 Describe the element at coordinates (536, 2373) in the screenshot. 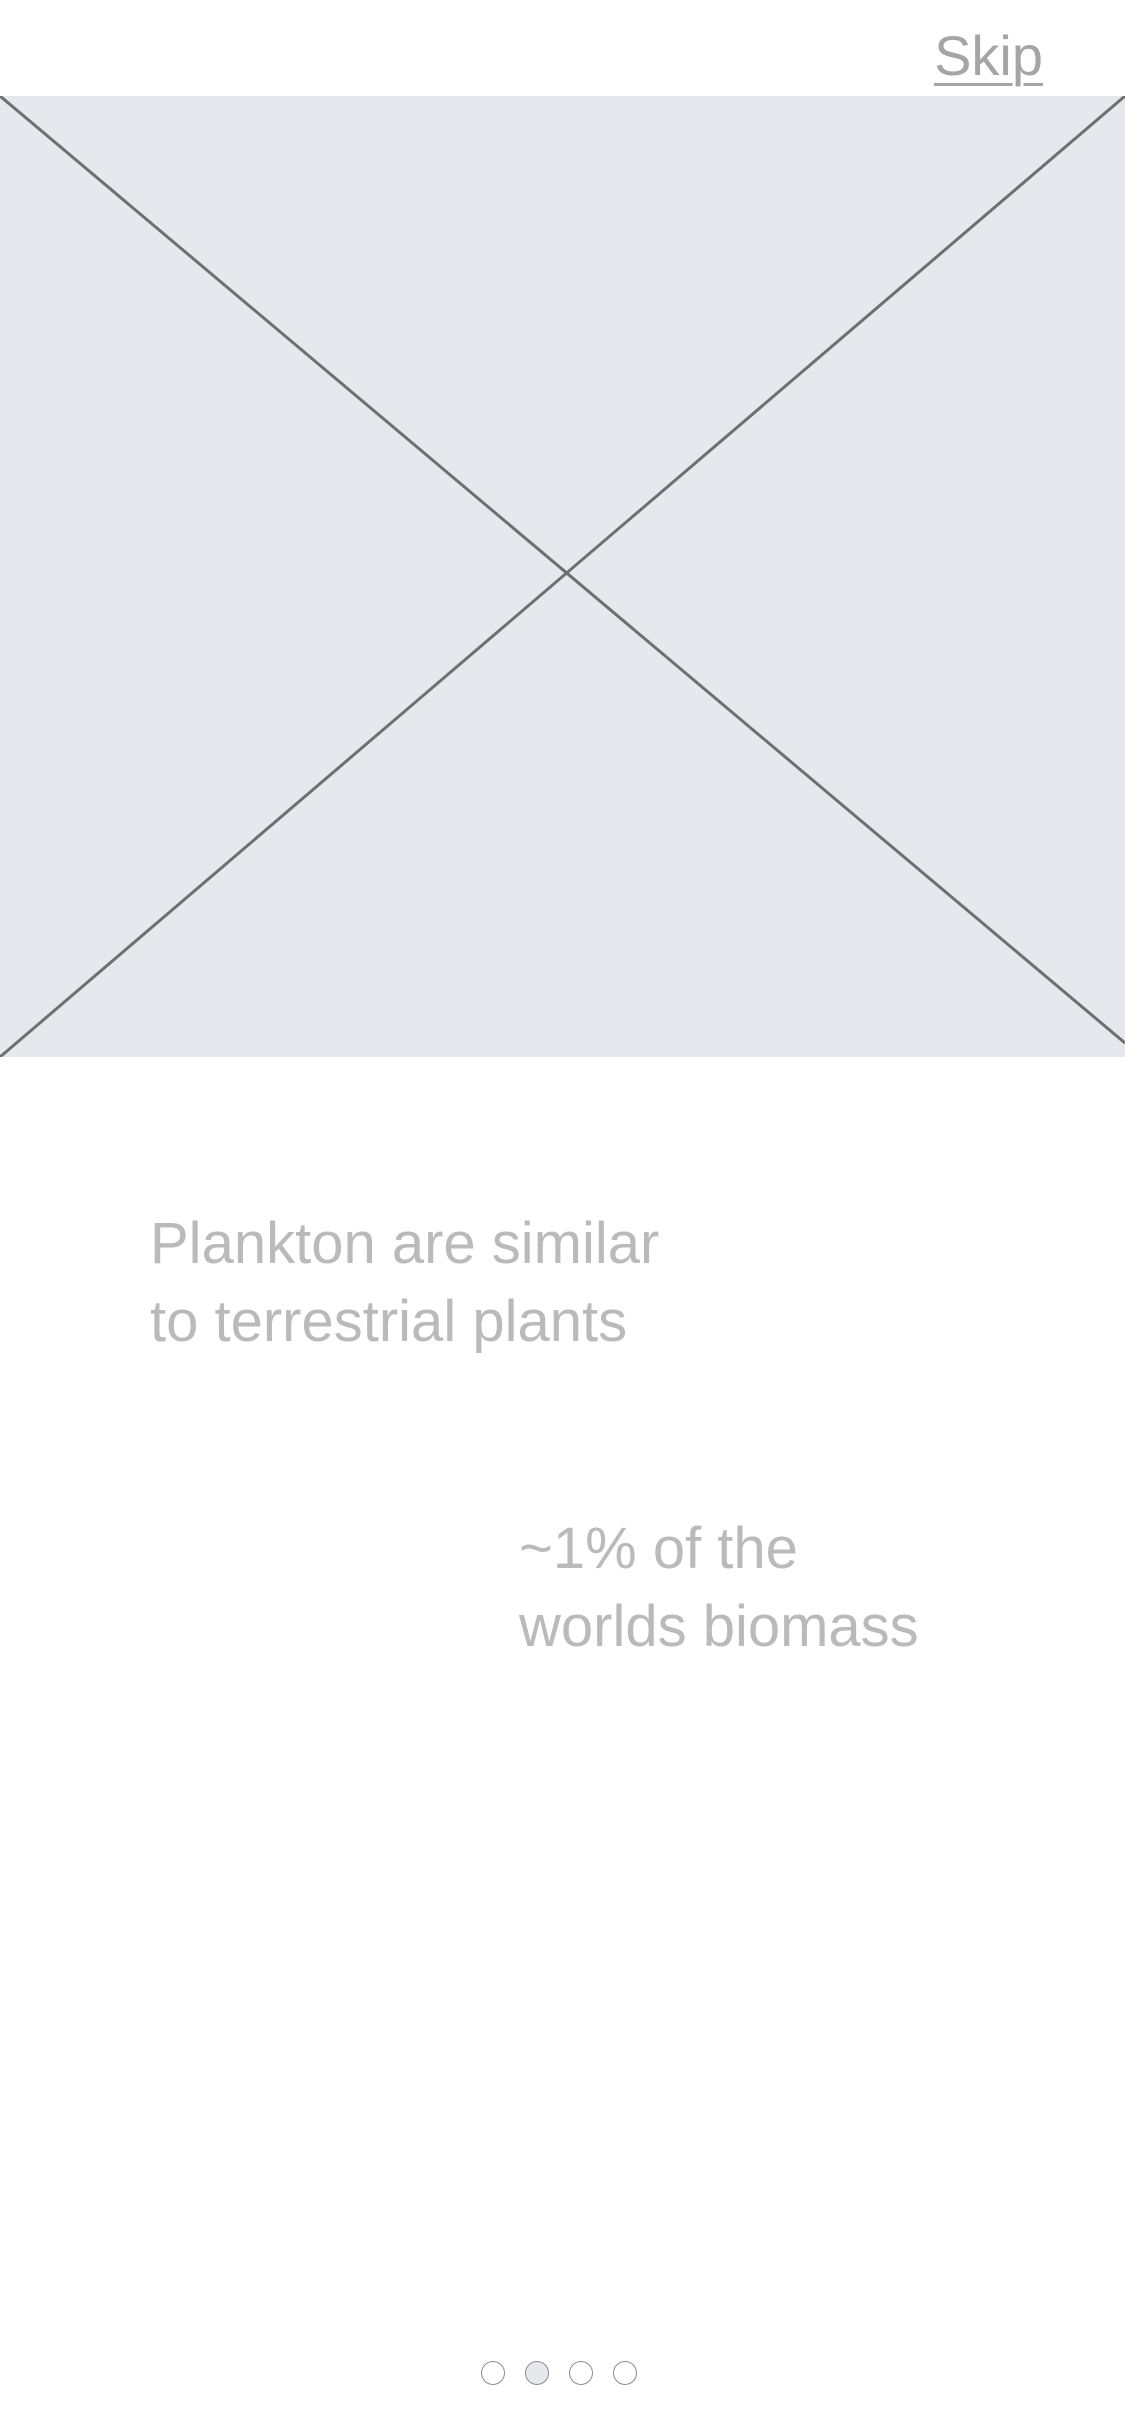

I see `page-dot-2-active` at that location.